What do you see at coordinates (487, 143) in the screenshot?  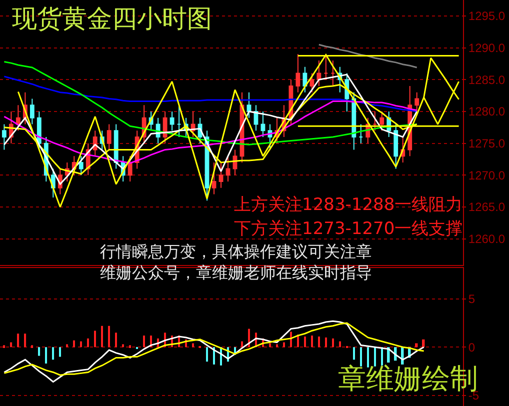 I see `y-tick-label: 1275.0` at bounding box center [487, 143].